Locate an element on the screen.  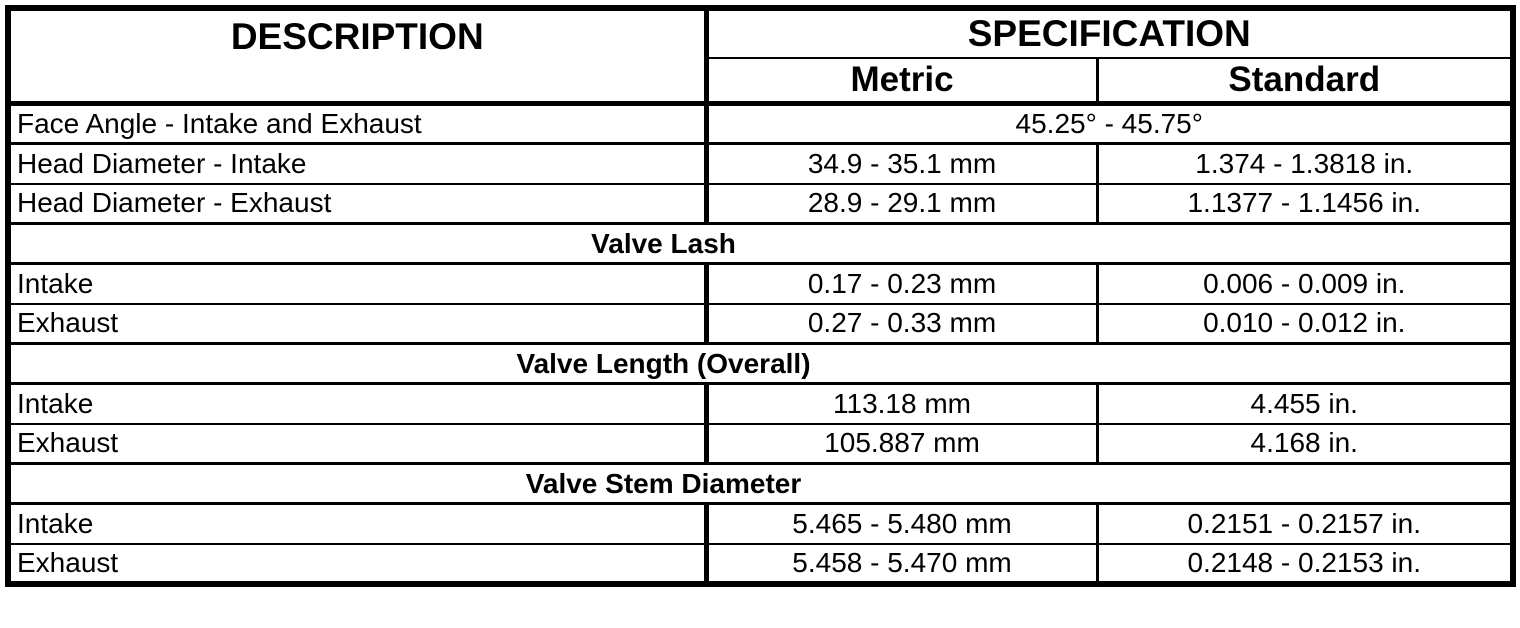
section-row: Valve Stem Diameter is located at coordinates (760, 483).